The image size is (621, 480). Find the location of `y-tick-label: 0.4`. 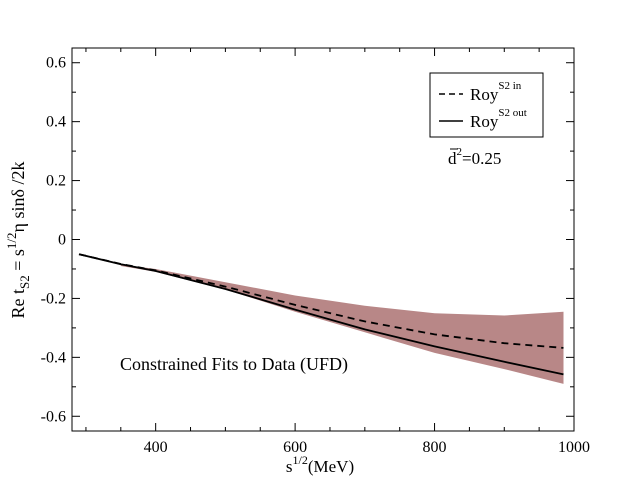

y-tick-label: 0.4 is located at coordinates (56, 122).